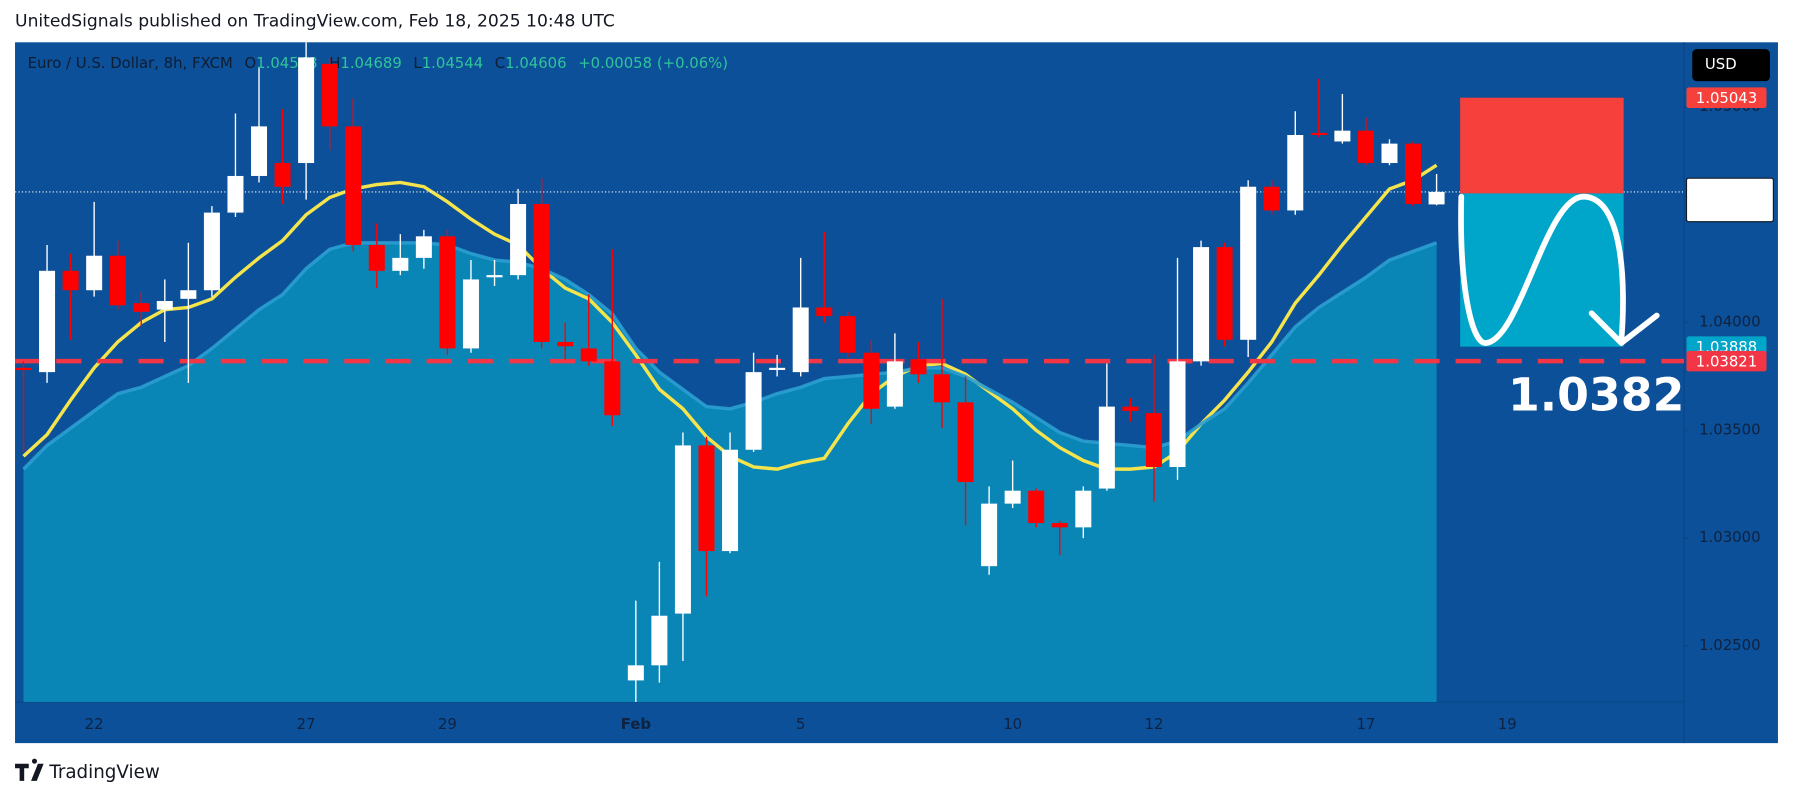  I want to click on currency-button, so click(1731, 65).